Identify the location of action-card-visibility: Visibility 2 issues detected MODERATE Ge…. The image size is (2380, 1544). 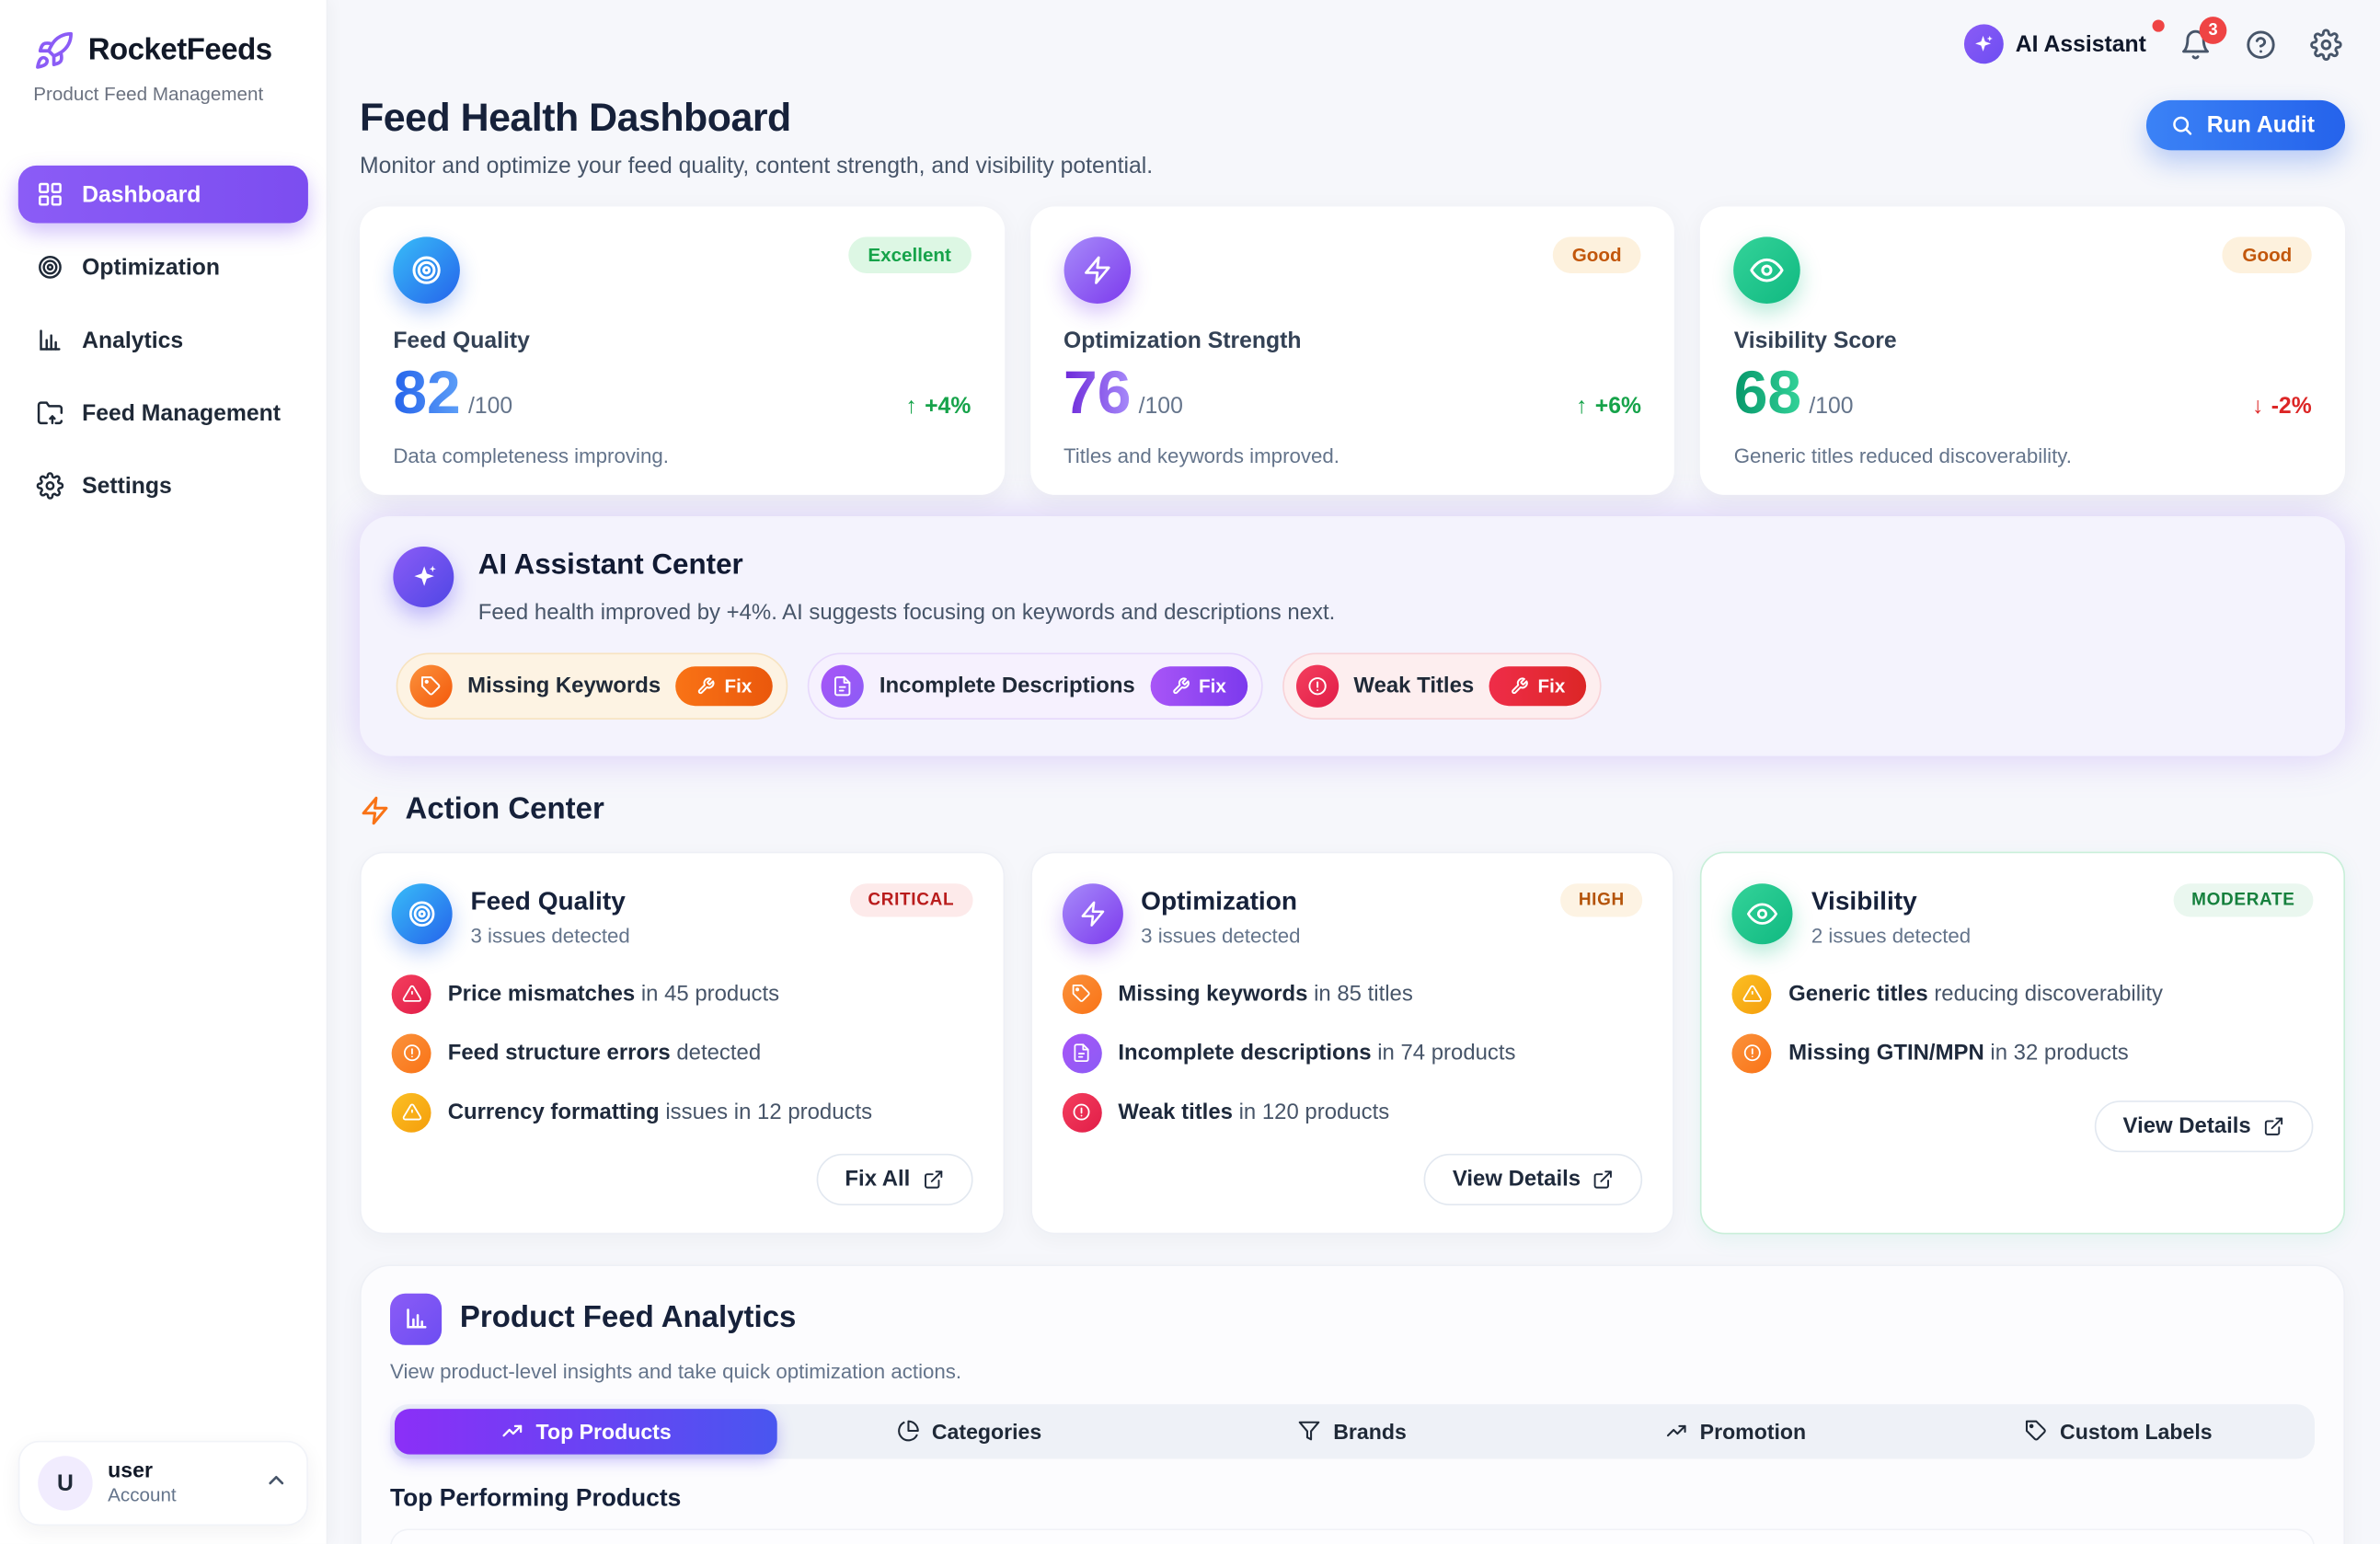
(2023, 1042).